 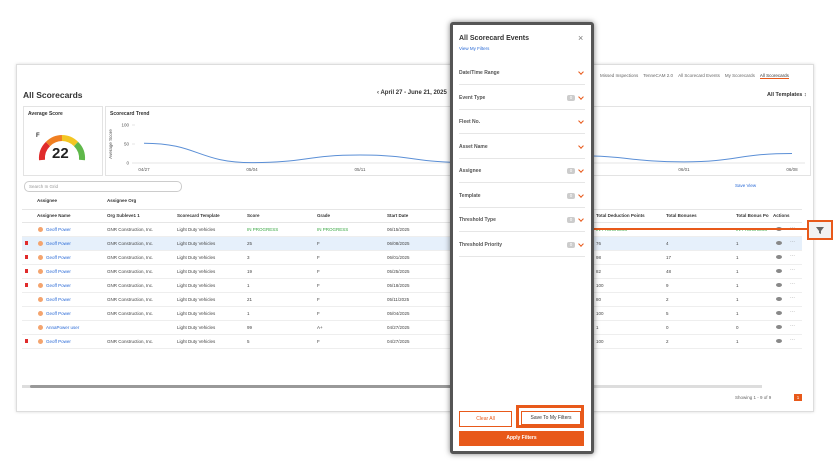 I want to click on page-title: All Scorecards, so click(x=53, y=95).